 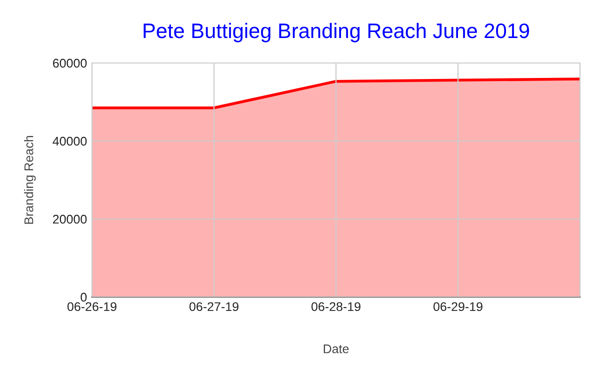 I want to click on y-axis-title: Branding Reach, so click(x=30, y=180).